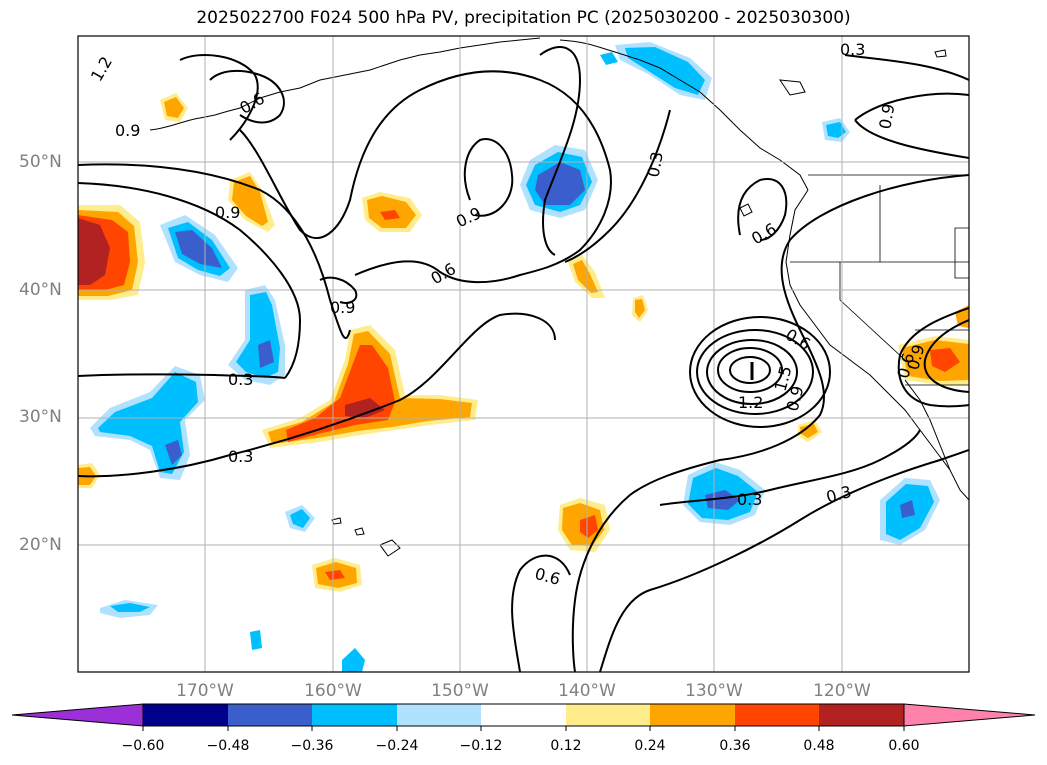 The image size is (1047, 765). What do you see at coordinates (312, 746) in the screenshot?
I see `colorbar-tick-label: −0.36` at bounding box center [312, 746].